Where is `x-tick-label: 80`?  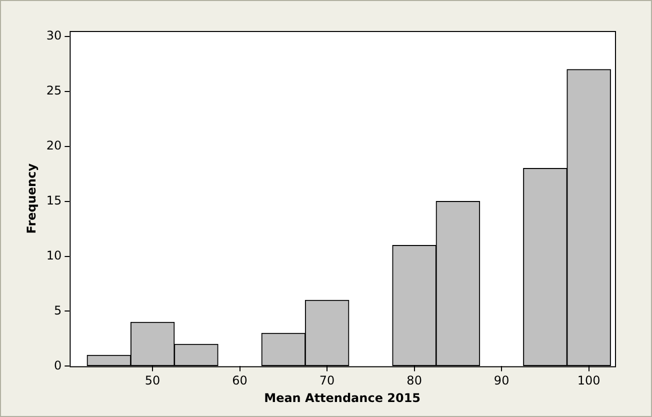
x-tick-label: 80 is located at coordinates (414, 381).